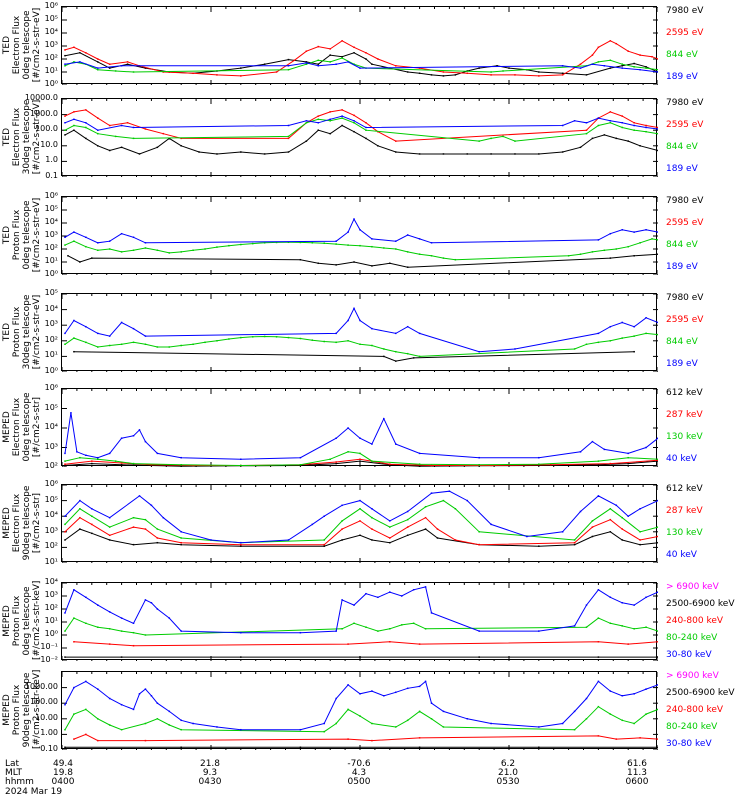 The image size is (750, 800). I want to click on y-tick-label: 10⁻², so click(49, 659).